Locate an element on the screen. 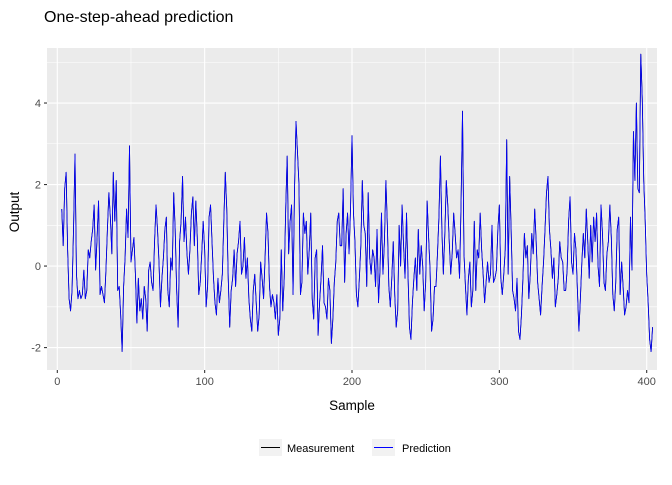  legend-item-prediction: Prediction is located at coordinates (411, 447).